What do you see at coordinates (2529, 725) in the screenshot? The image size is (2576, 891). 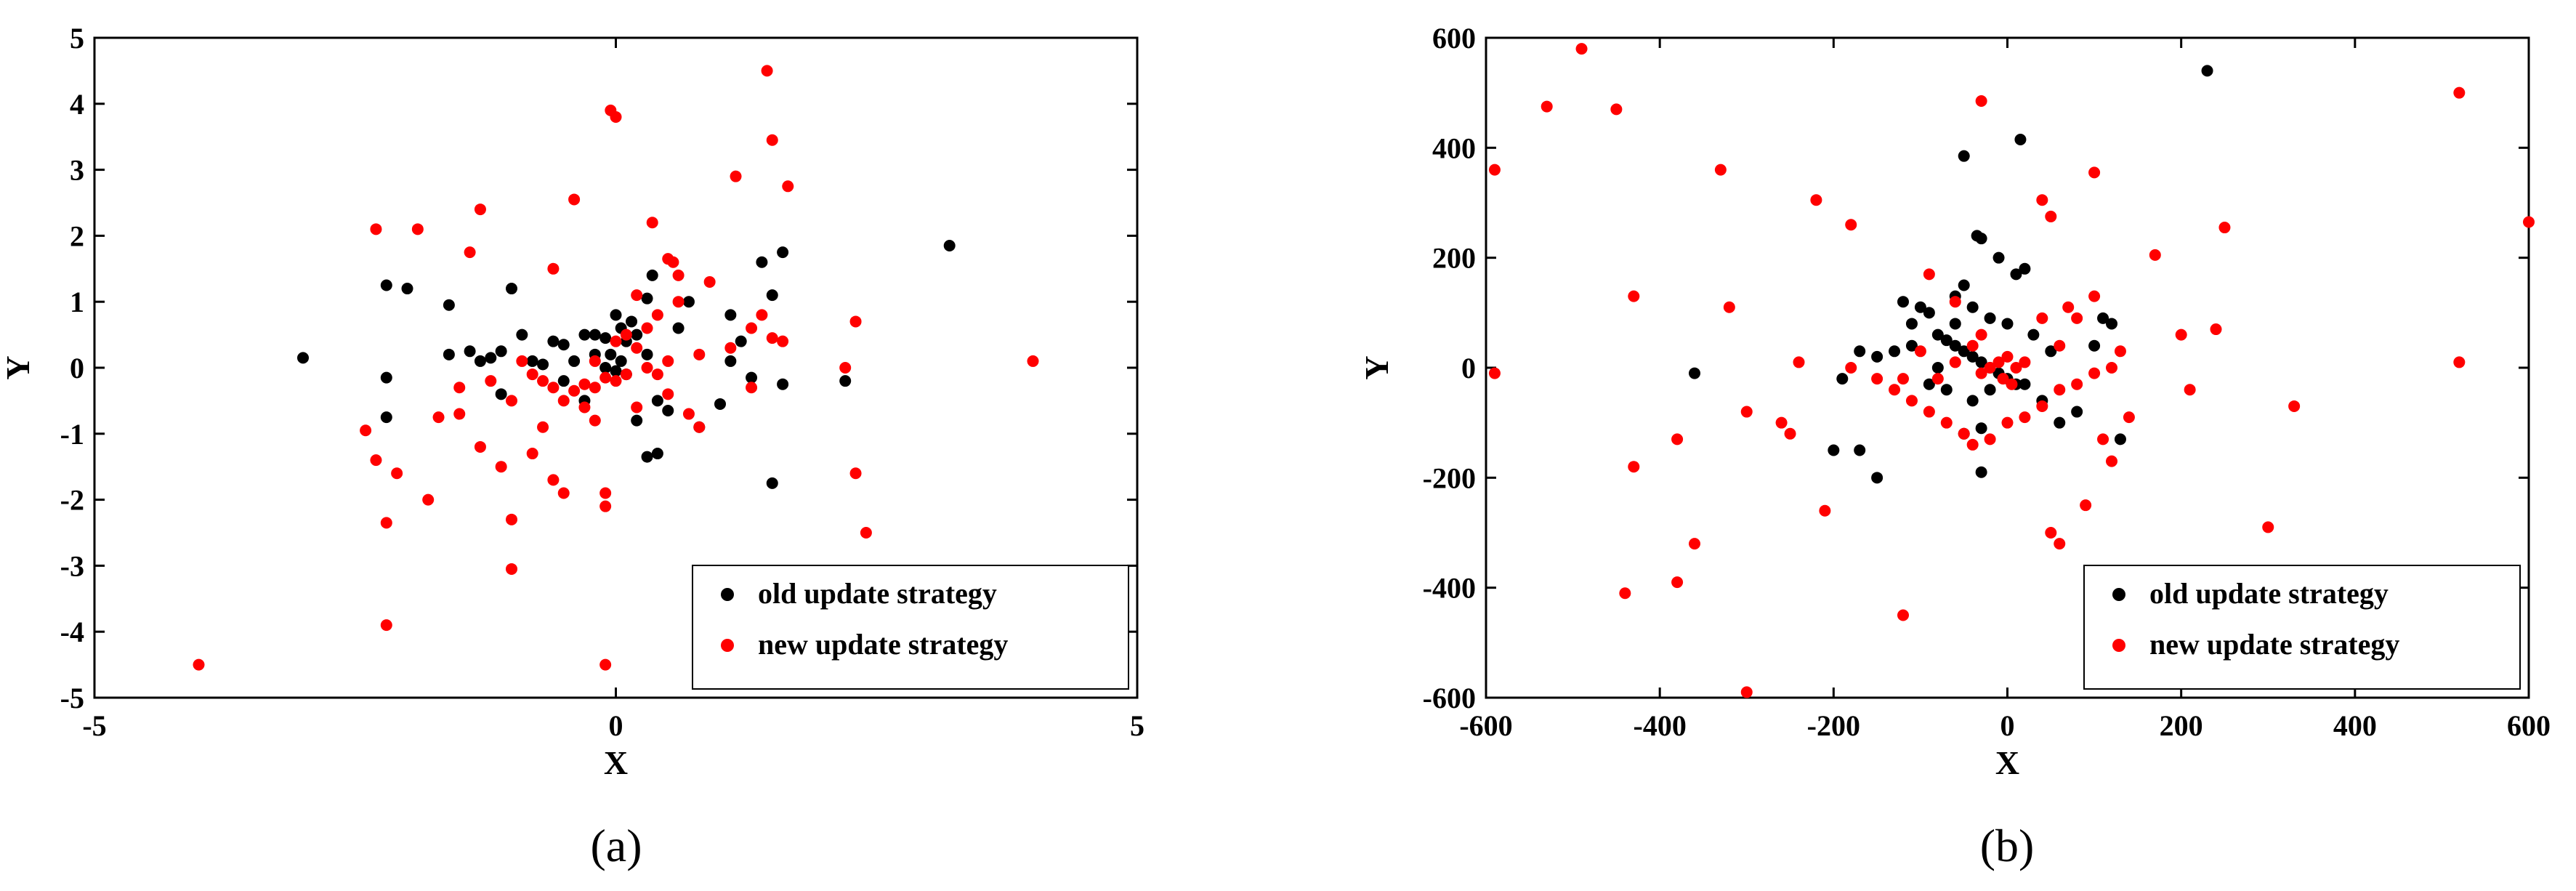 I see `x-tick-label: 600` at bounding box center [2529, 725].